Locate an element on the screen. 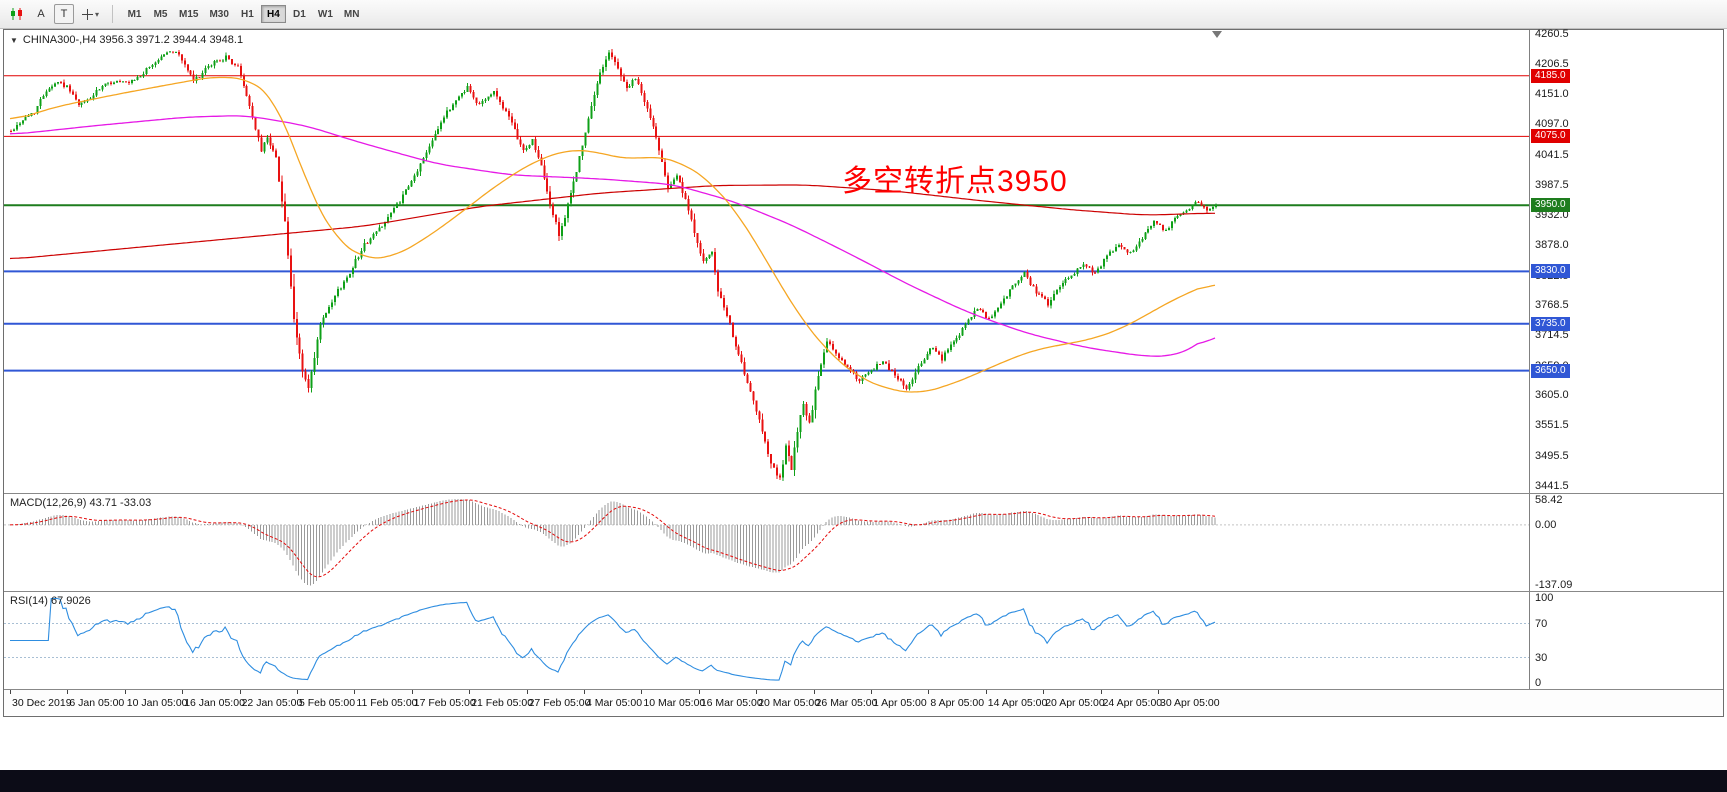 This screenshot has width=1727, height=792. timeframe-m15: M15 is located at coordinates (189, 14).